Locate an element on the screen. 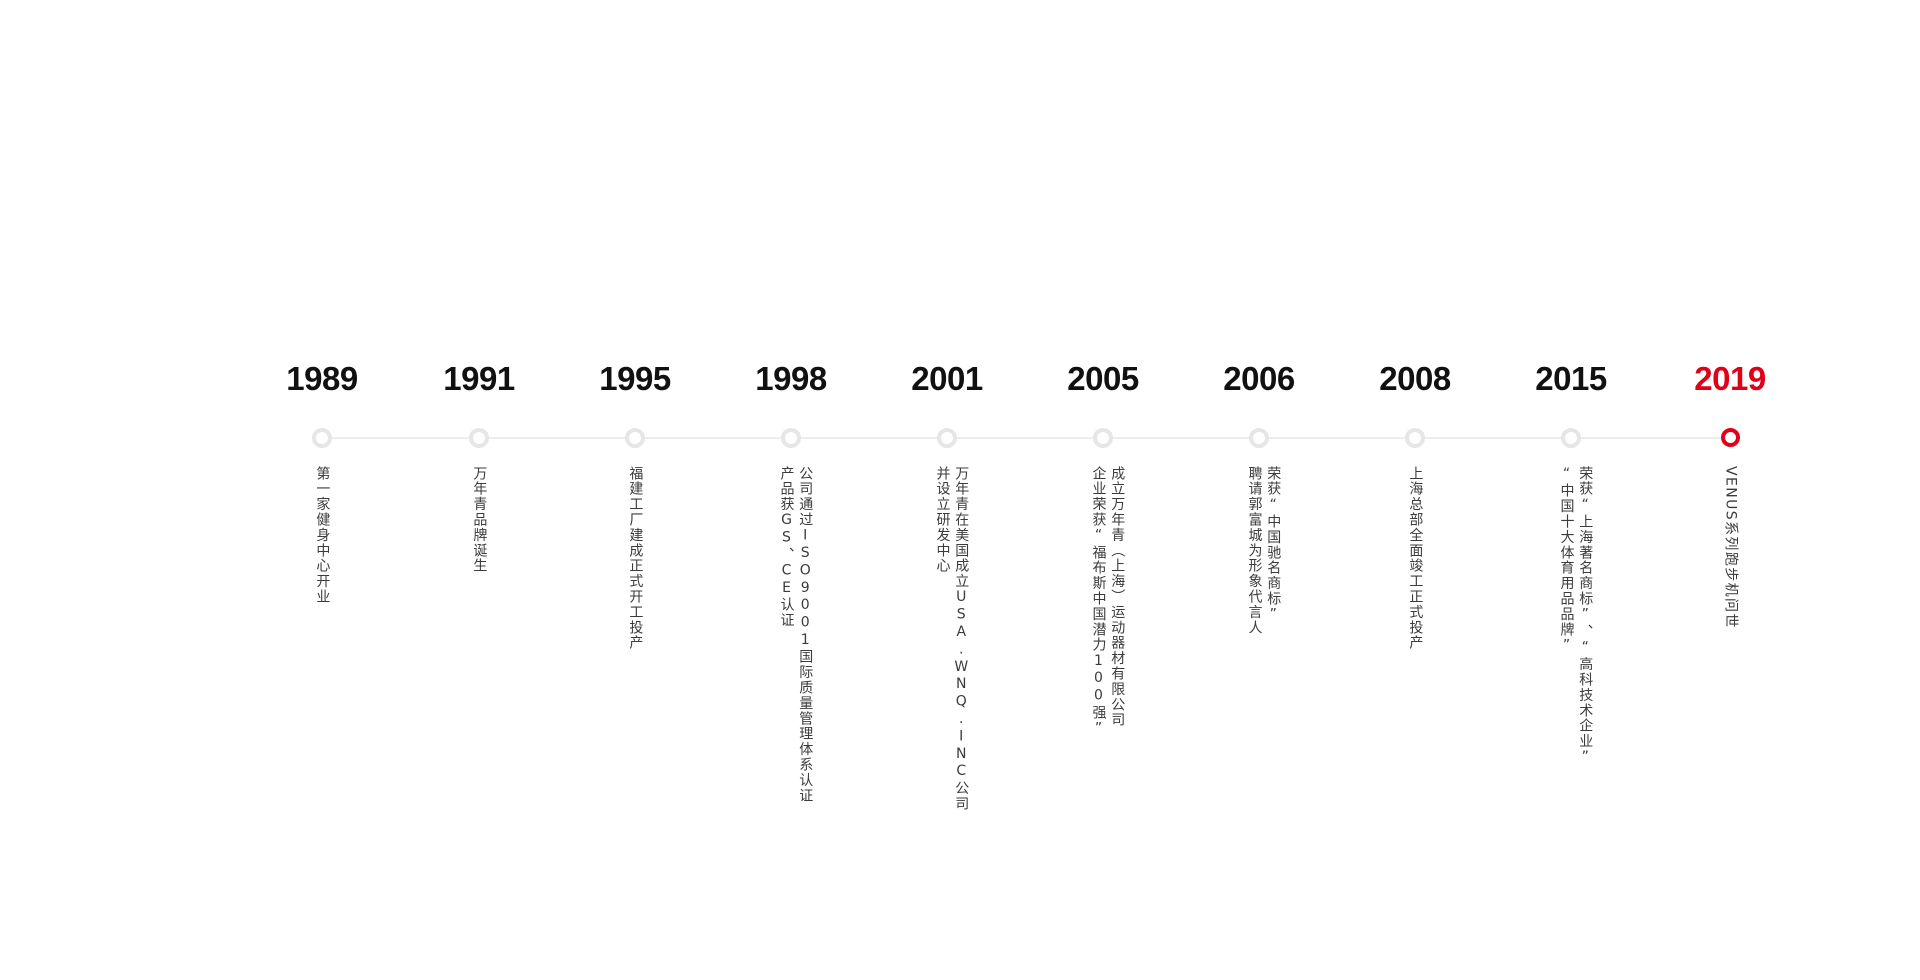  timeline-description-column: 公司通过ISO9001国际质量管理体系认证 is located at coordinates (805, 635).